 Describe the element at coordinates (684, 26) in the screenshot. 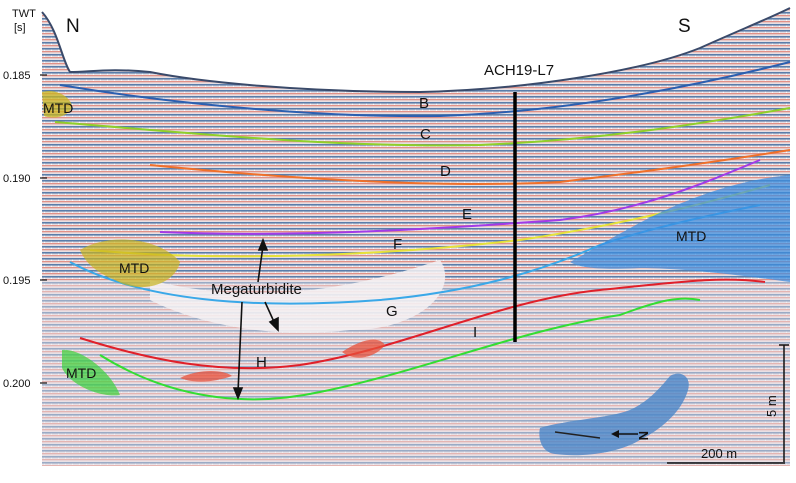

I see `compass-south-label: S` at that location.